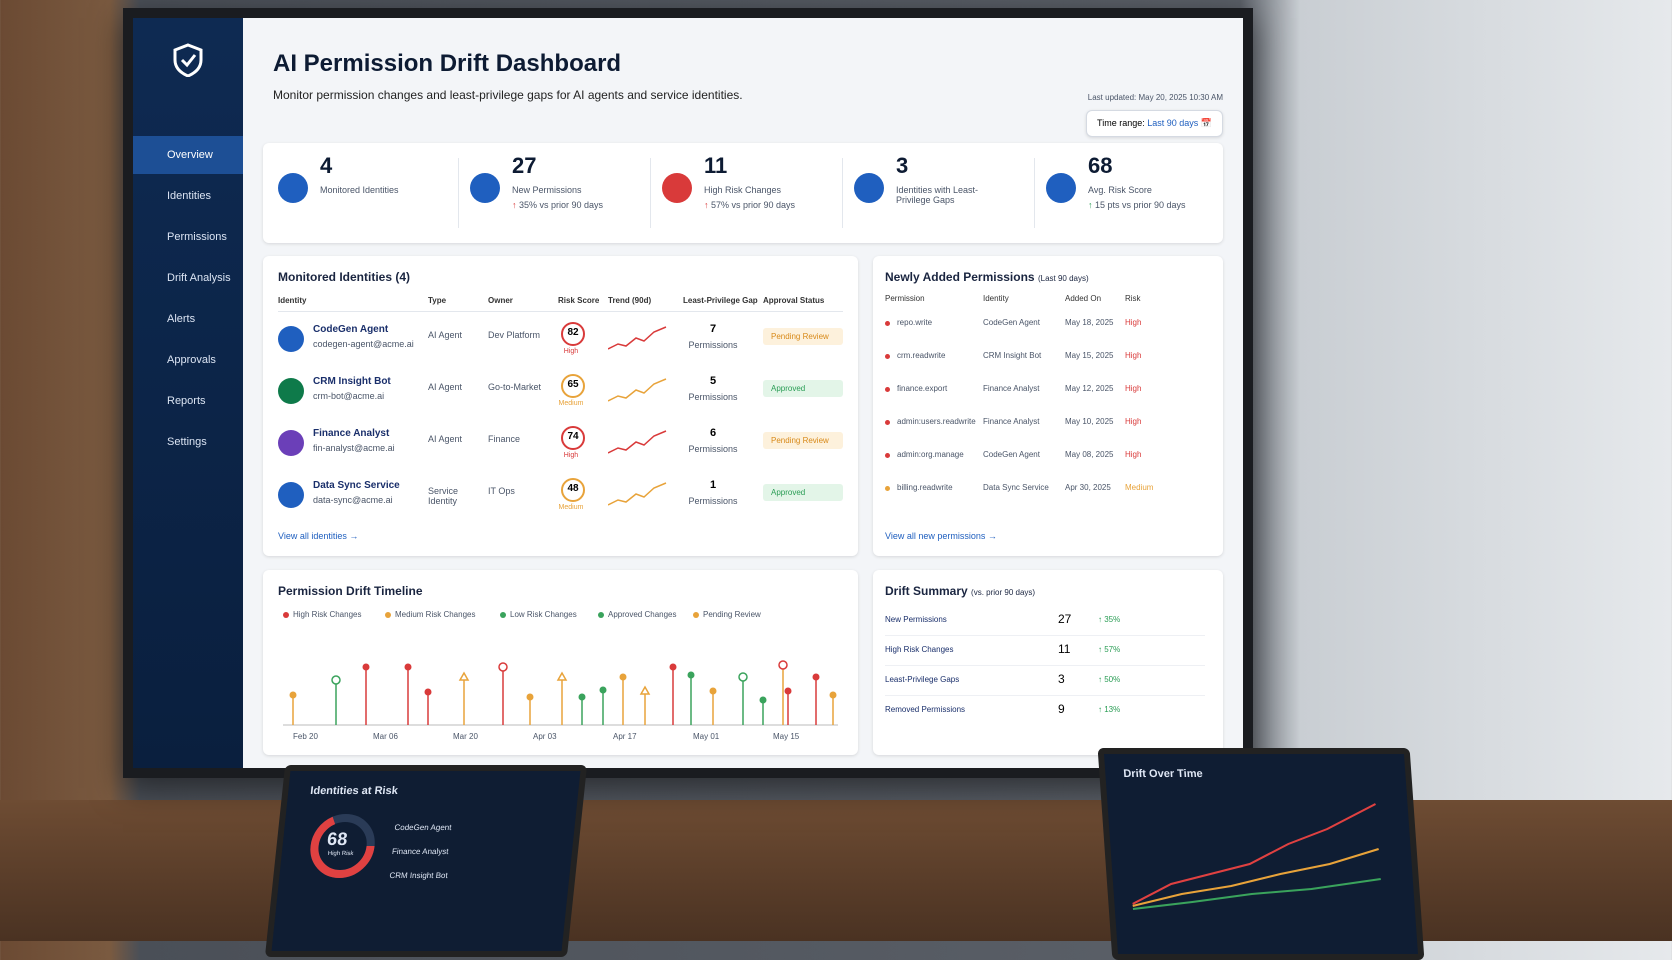 The width and height of the screenshot is (1672, 960). Describe the element at coordinates (922, 679) in the screenshot. I see `metric-name: Least-Privilege Gaps` at that location.